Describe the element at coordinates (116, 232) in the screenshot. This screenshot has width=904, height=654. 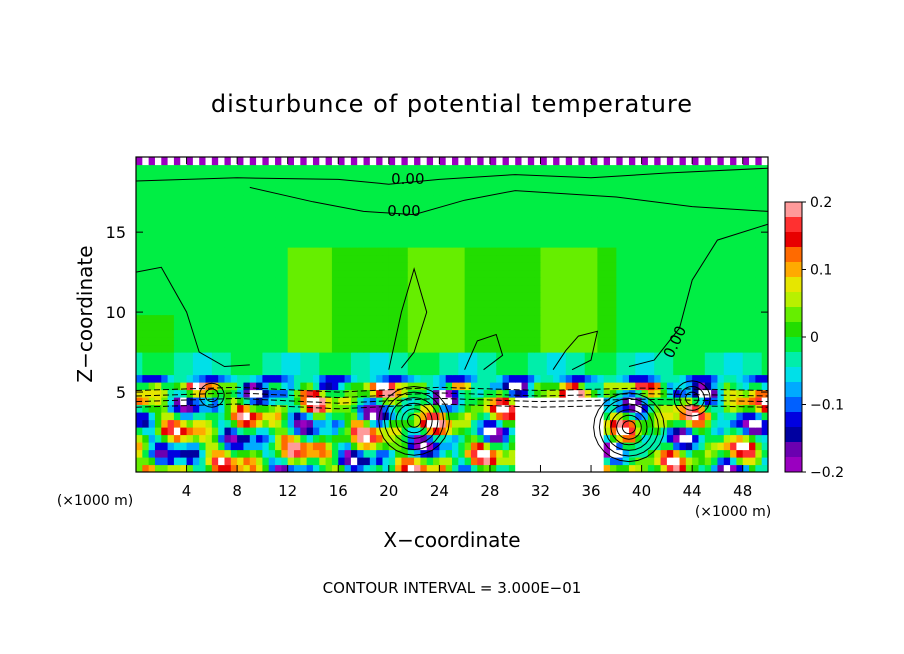
I see `y-tick-label: 15` at that location.